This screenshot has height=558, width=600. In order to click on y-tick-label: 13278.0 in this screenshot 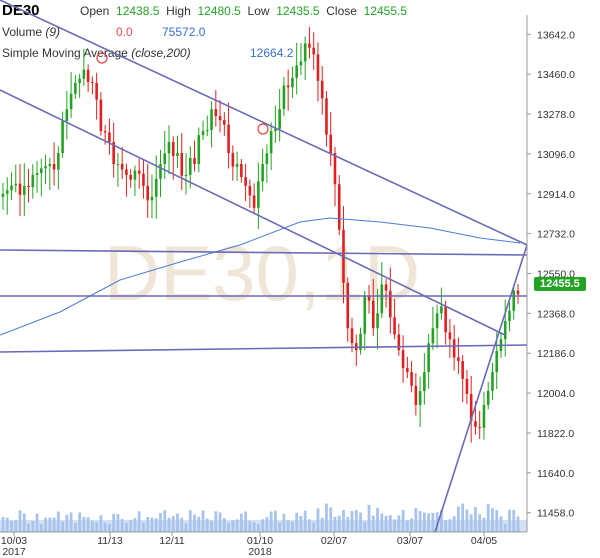, I will do `click(556, 115)`.